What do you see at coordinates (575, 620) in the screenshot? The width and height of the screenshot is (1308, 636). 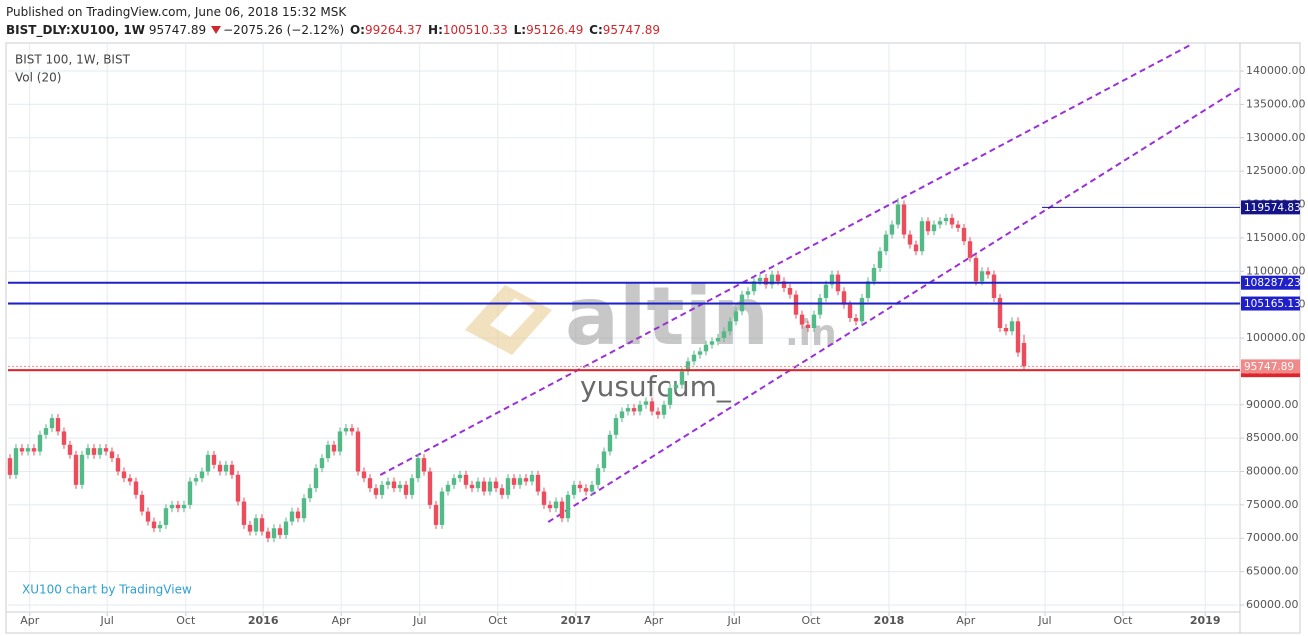 I see `x-tick-label: 2017` at bounding box center [575, 620].